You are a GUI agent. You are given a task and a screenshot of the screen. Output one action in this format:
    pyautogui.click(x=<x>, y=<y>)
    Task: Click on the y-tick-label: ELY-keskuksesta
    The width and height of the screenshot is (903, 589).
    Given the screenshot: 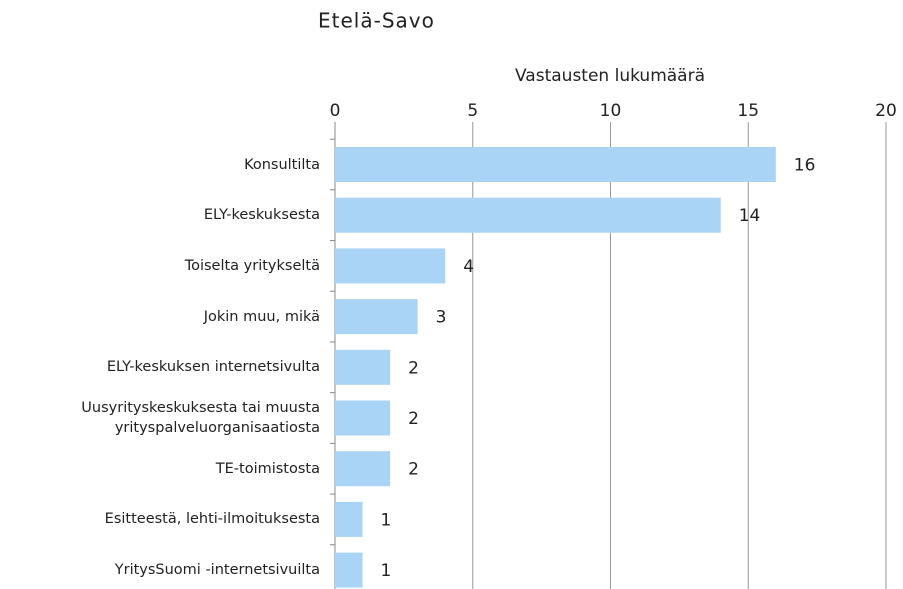 What is the action you would take?
    pyautogui.click(x=261, y=215)
    